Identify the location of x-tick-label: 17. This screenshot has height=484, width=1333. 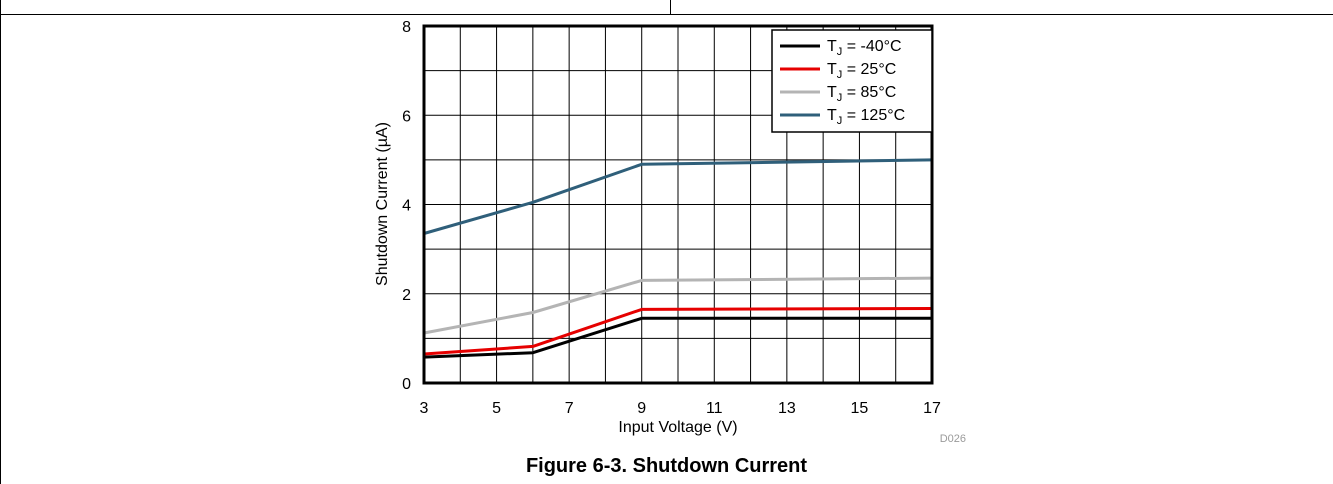
(932, 408).